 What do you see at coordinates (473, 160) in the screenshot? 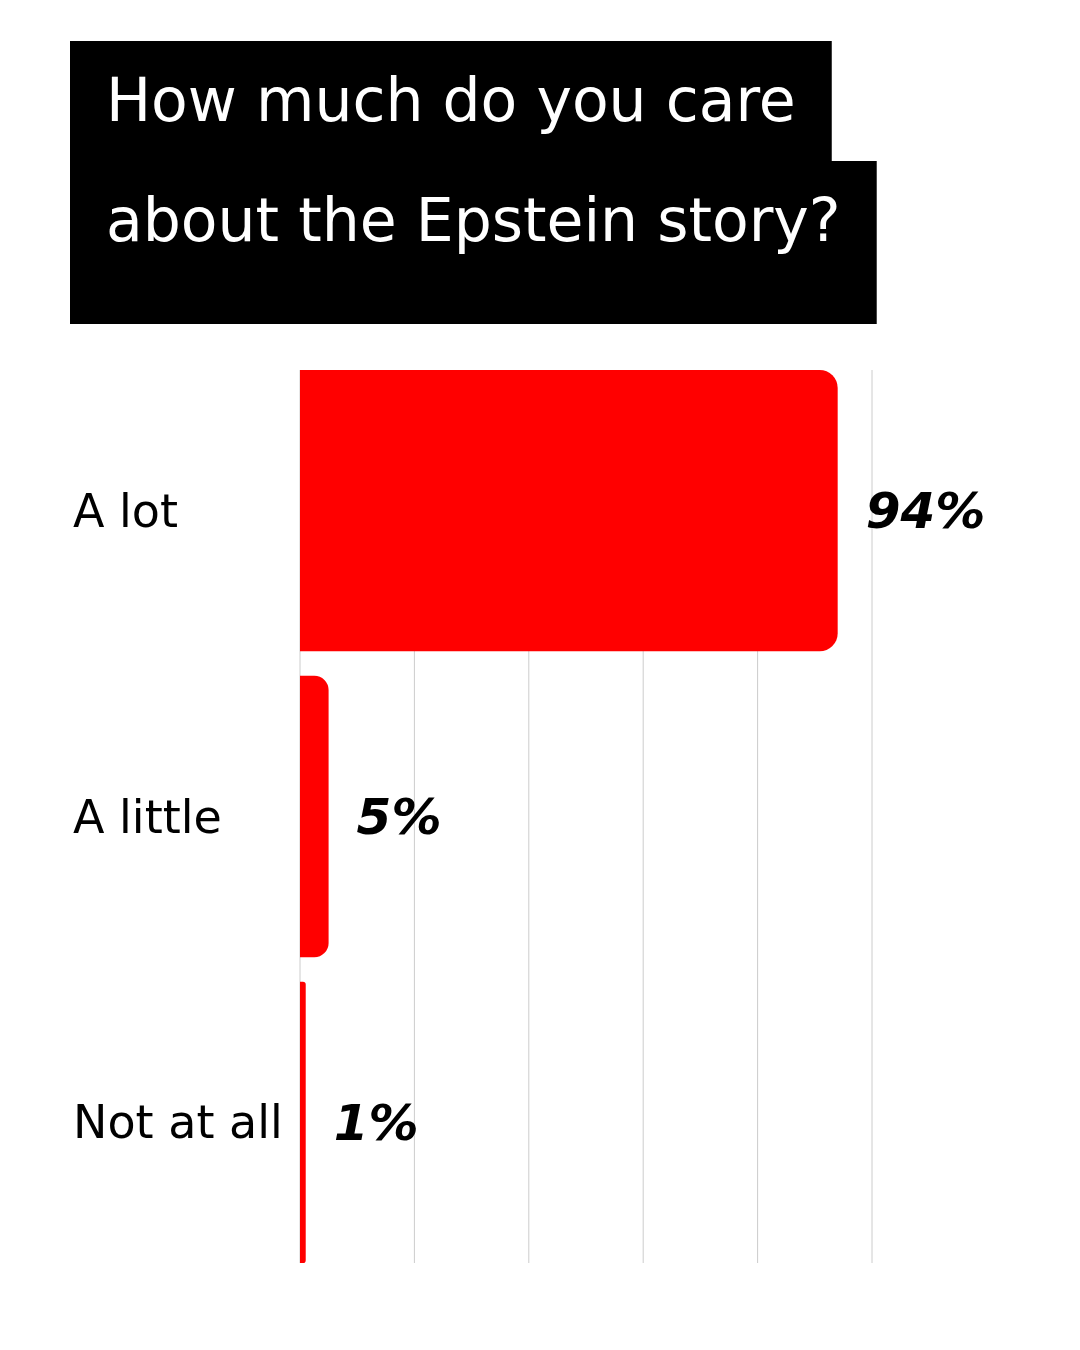
I see `chart-title: How much do you care about the Epstein story?` at bounding box center [473, 160].